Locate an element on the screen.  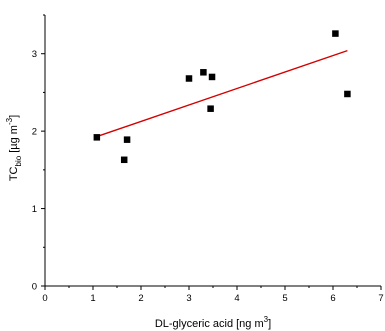
y-tick-label: 1 is located at coordinates (34, 209).